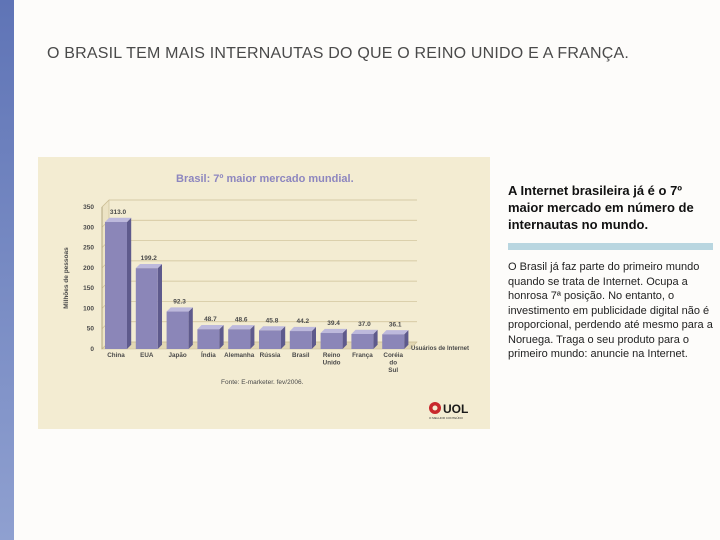 This screenshot has height=540, width=720. Describe the element at coordinates (265, 179) in the screenshot. I see `chart-title: Brasil: 7º maior mercado mundial.` at that location.